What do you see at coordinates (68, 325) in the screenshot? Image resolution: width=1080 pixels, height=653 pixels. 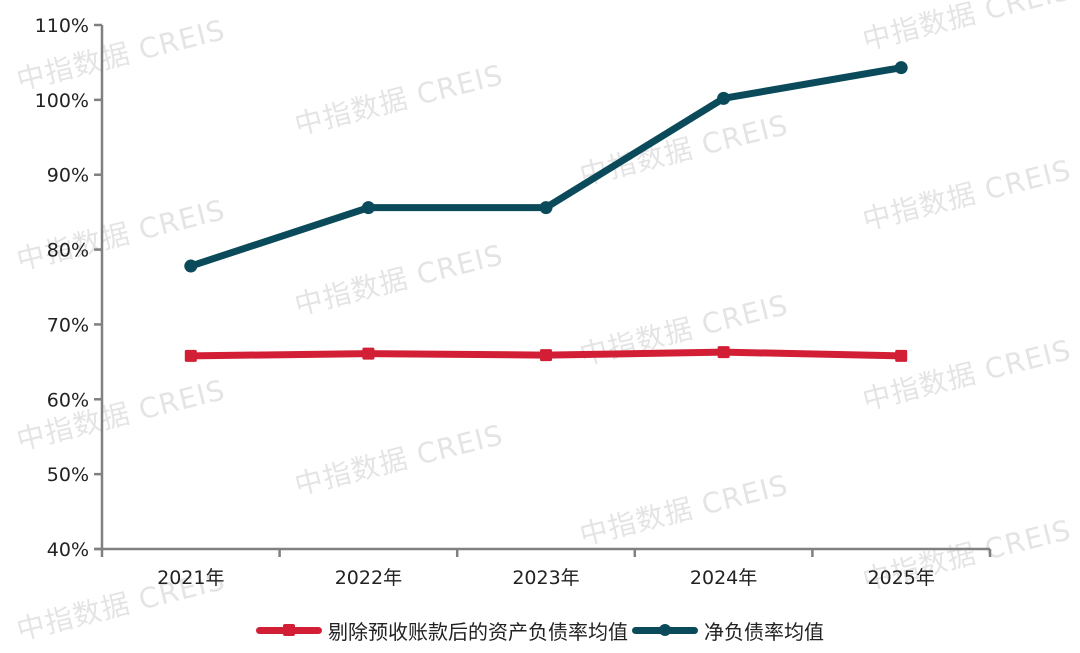 I see `y-tick-label: 70%` at bounding box center [68, 325].